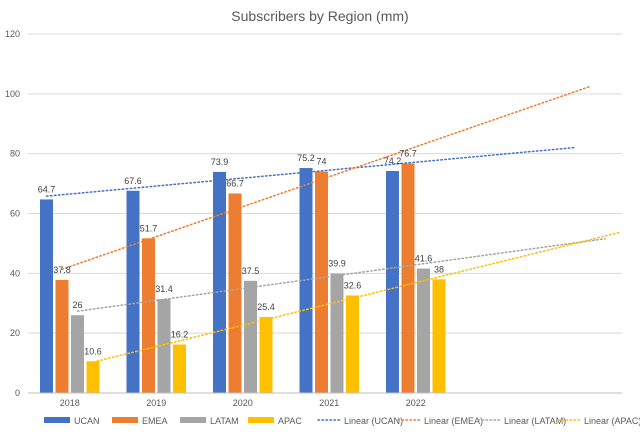 This screenshot has height=434, width=640. I want to click on data-label-emea-2019: 51.7, so click(149, 228).